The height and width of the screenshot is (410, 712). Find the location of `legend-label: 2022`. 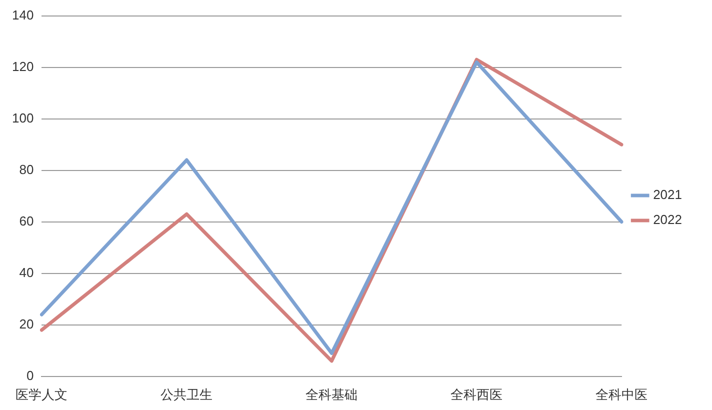

legend-label: 2022 is located at coordinates (667, 220).